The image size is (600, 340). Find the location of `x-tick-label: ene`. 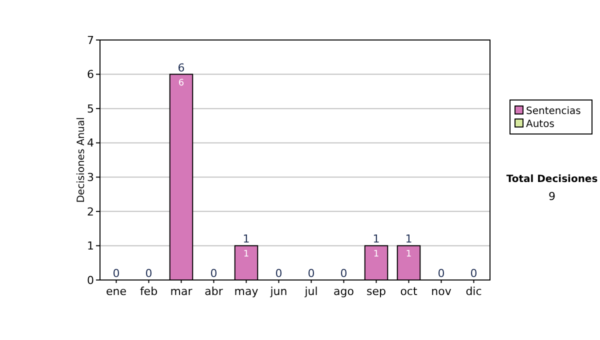

x-tick-label: ene is located at coordinates (116, 291).